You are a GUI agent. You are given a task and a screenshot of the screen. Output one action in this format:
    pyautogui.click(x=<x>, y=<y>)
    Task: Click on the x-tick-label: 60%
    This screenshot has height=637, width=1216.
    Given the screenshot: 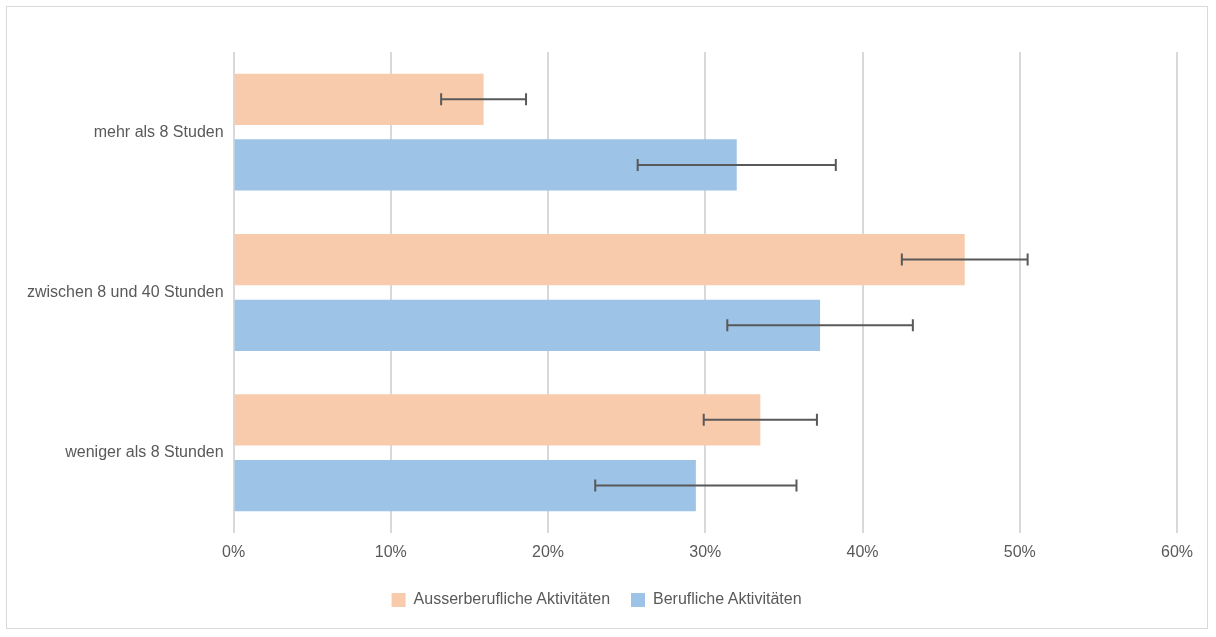 What is the action you would take?
    pyautogui.click(x=1177, y=551)
    